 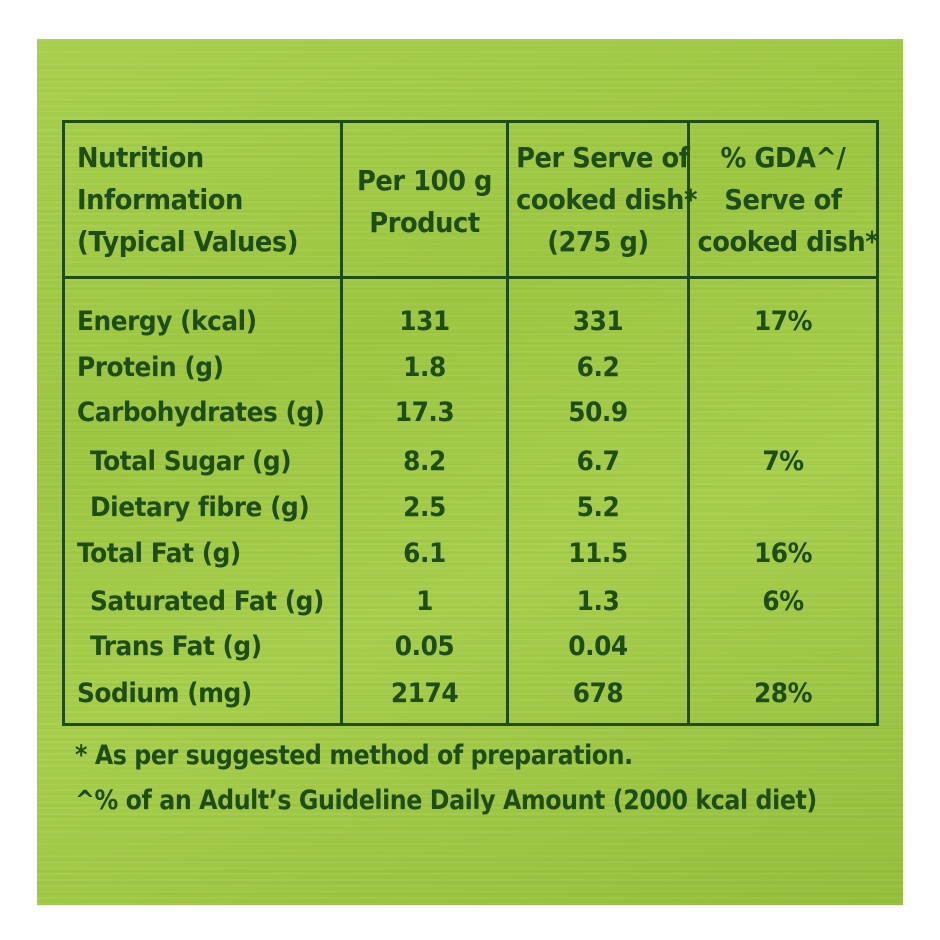 I want to click on row-value-gda: 6%, so click(x=783, y=601).